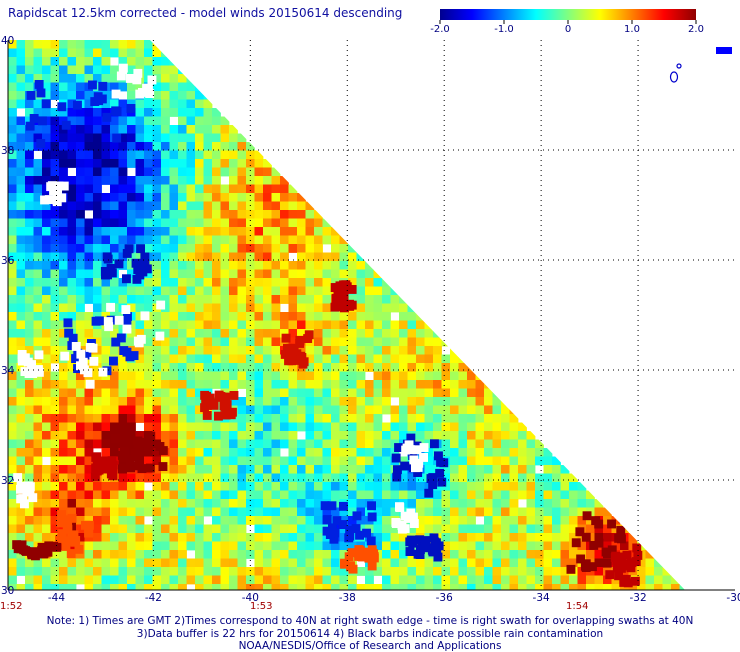 This screenshot has width=740, height=652. I want to click on land-patch, so click(724, 50).